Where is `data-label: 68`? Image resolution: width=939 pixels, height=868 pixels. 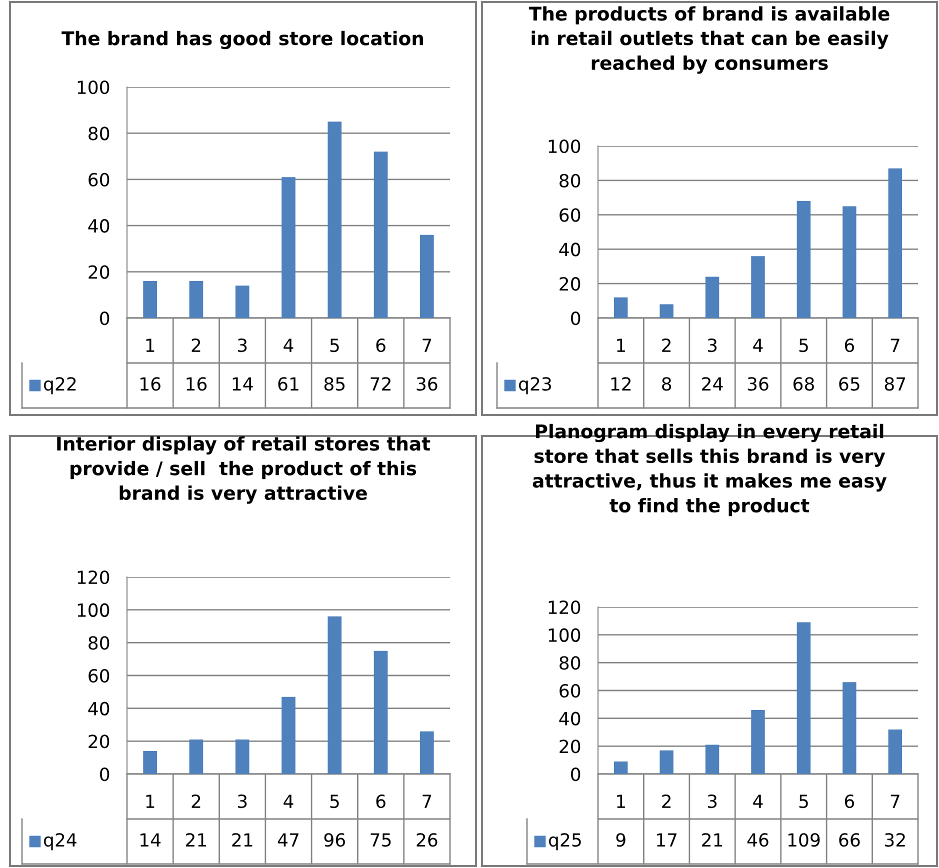
data-label: 68 is located at coordinates (803, 384).